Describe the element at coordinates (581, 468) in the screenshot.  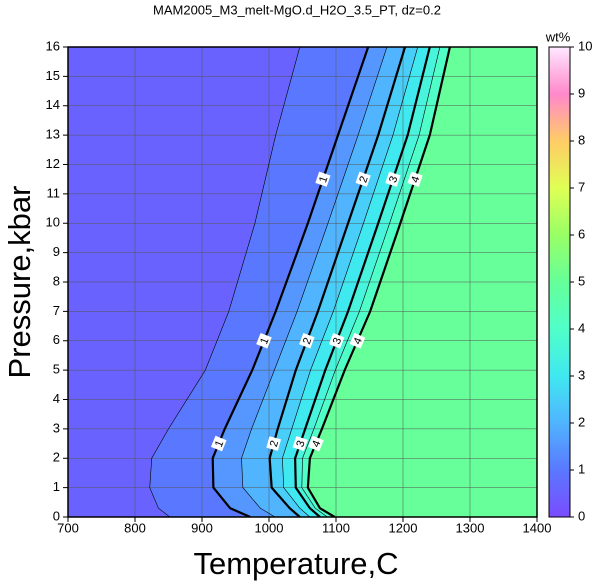
I see `colorbar-tick-label: 1` at that location.